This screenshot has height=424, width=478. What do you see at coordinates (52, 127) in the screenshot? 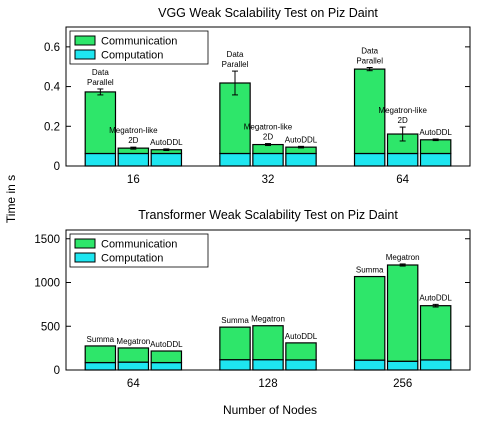
I see `y-tick-label: 0.2` at bounding box center [52, 127].